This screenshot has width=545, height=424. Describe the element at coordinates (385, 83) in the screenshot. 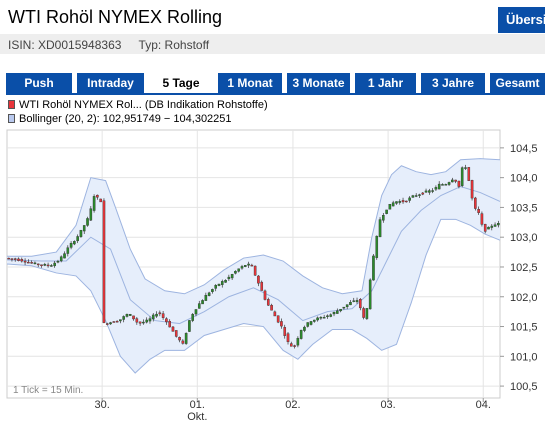

I see `tab-1-jahr: 1 Jahr` at that location.